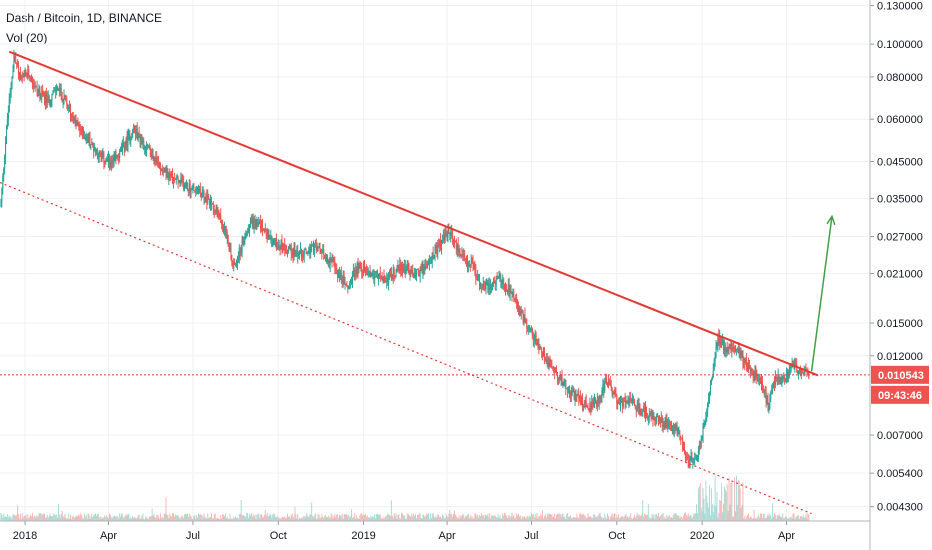 The image size is (932, 550). I want to click on current-price-value: 0.010543, so click(901, 376).